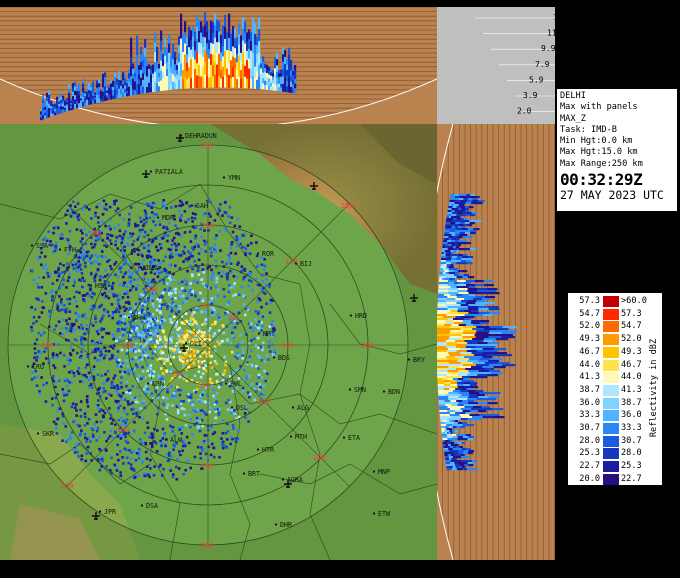  I want to click on place-label-alg: ALG, so click(303, 408).